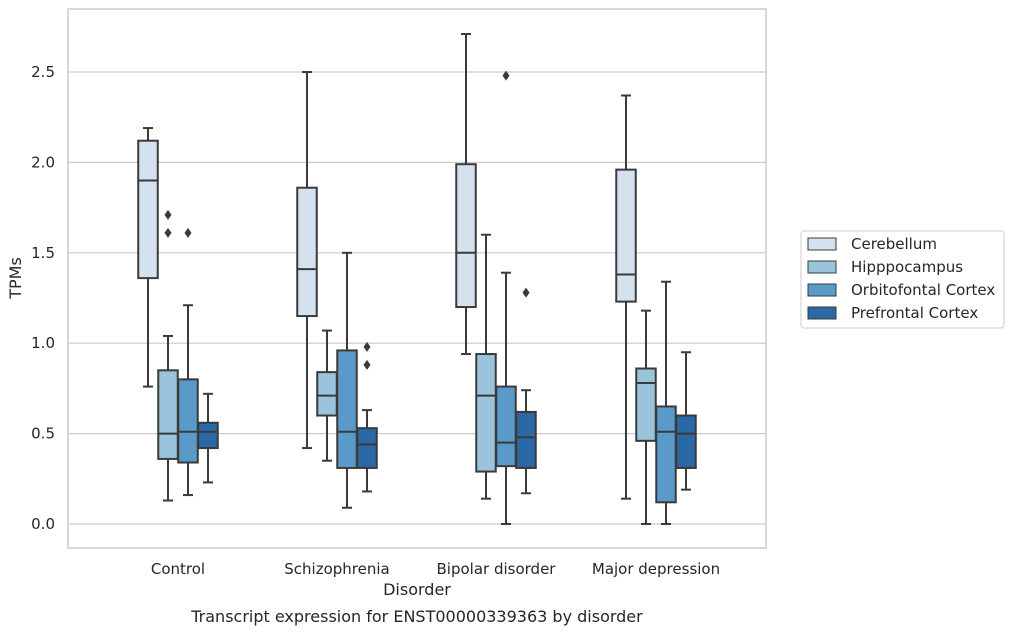 Image resolution: width=1014 pixels, height=634 pixels. What do you see at coordinates (15, 278) in the screenshot?
I see `y-axis-label: TPMs` at bounding box center [15, 278].